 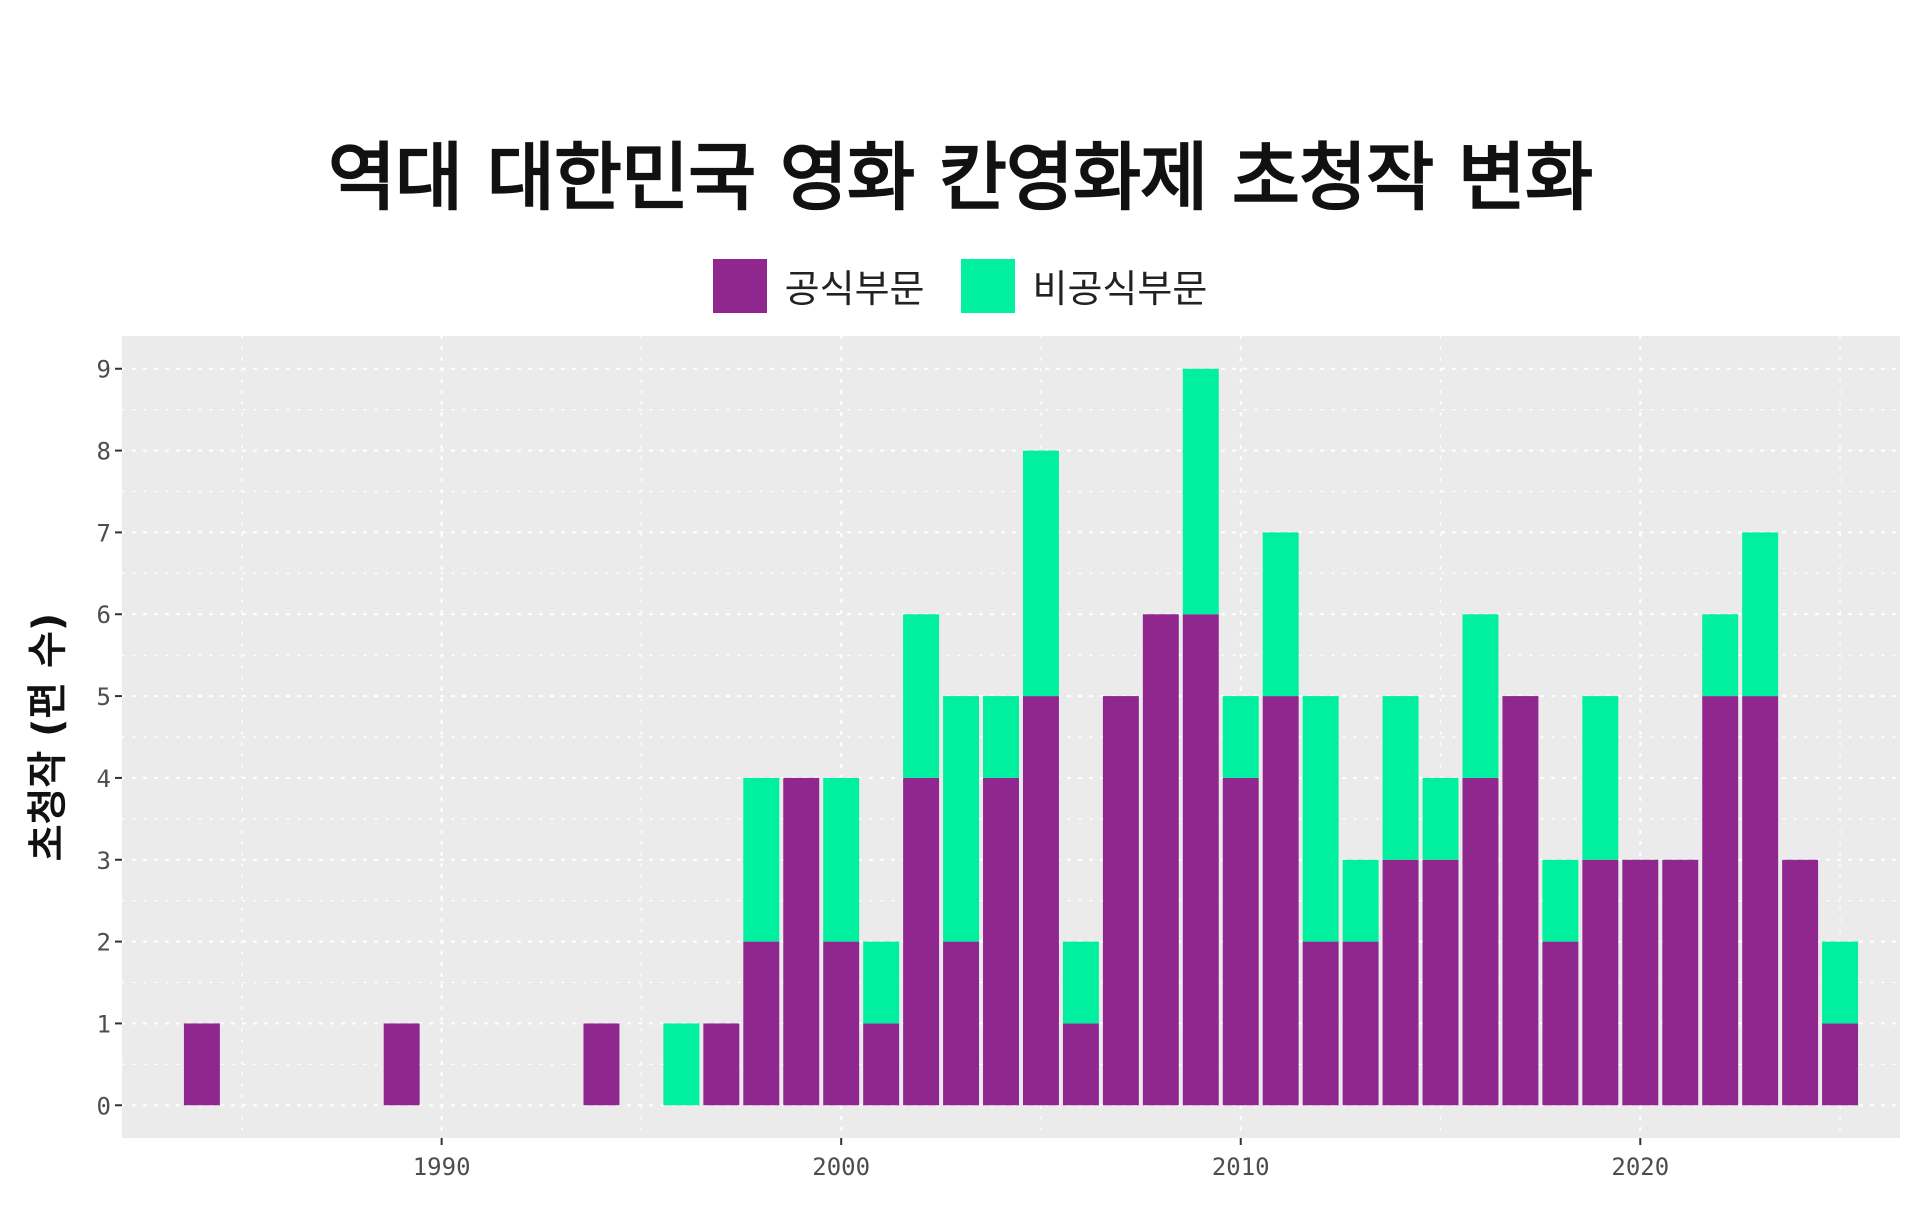 What do you see at coordinates (681, 1064) in the screenshot?
I see `bar-non-official-1996` at bounding box center [681, 1064].